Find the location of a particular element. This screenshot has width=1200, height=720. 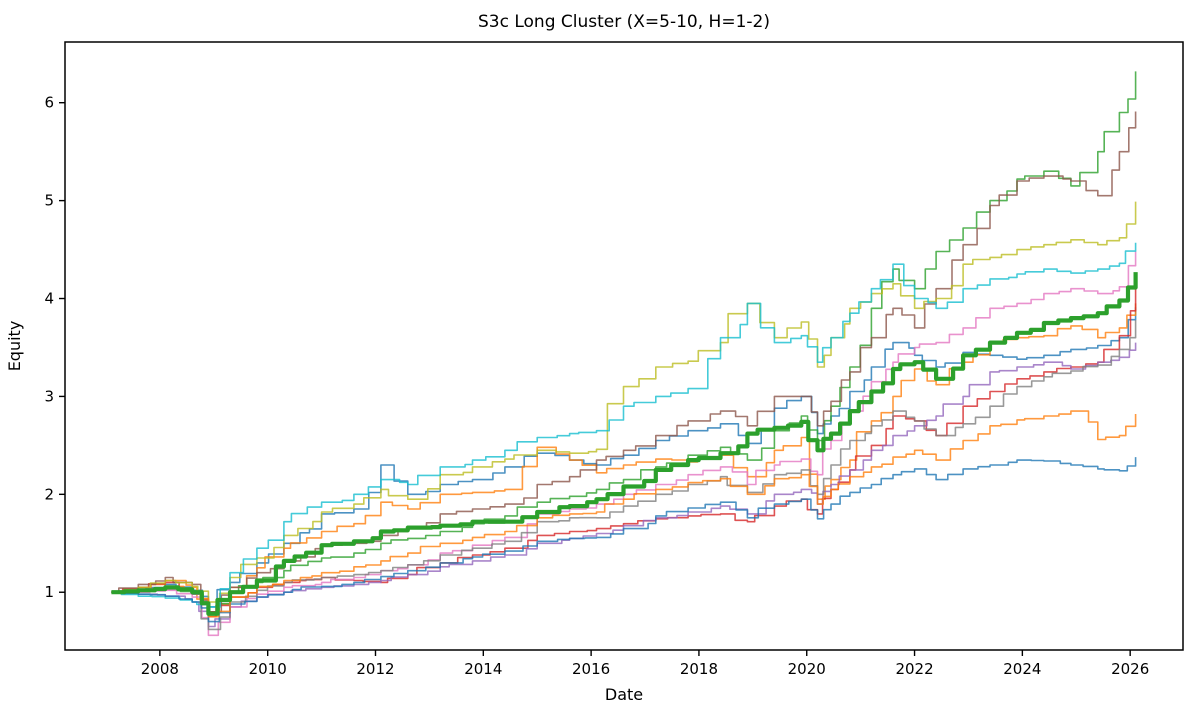

x-tick-label: 2014 is located at coordinates (483, 669).